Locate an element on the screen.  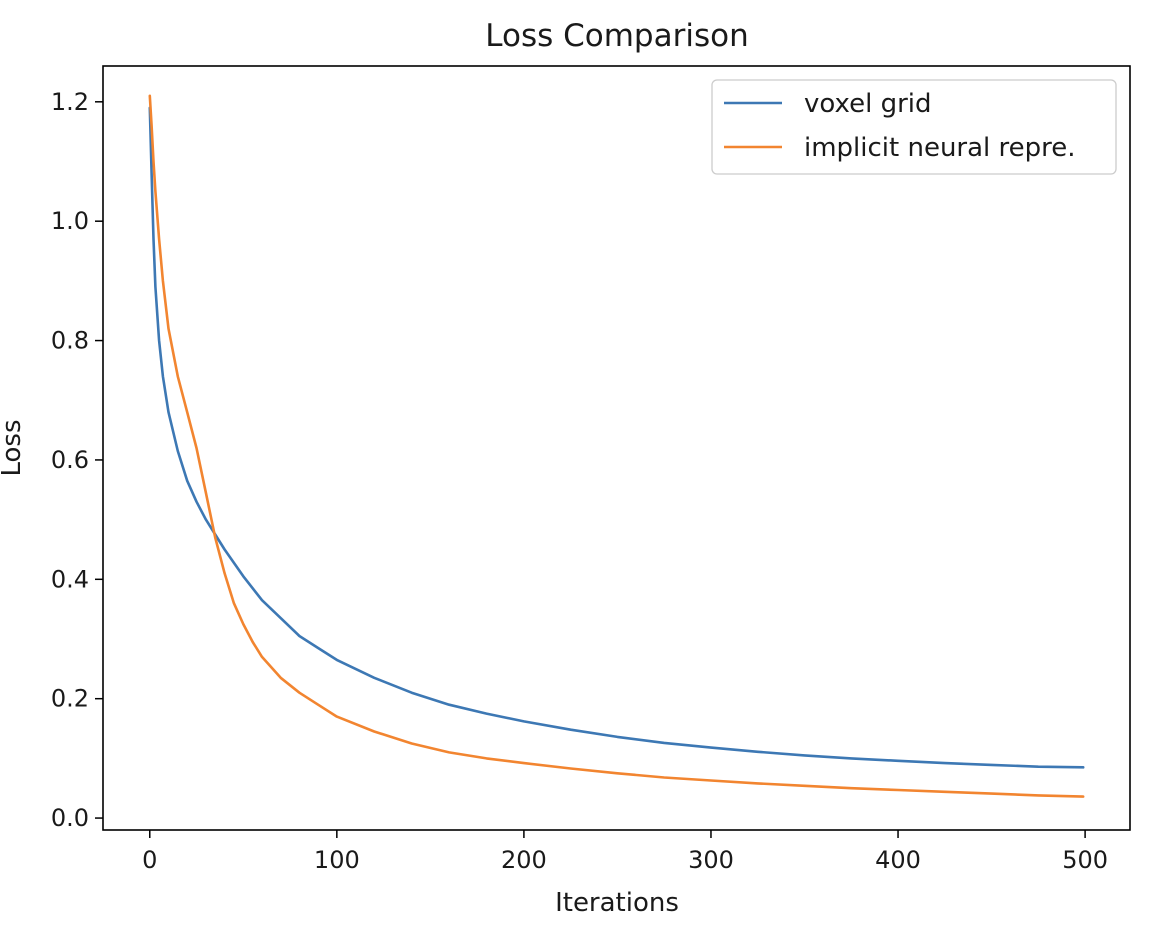
x-tick-label: 500 is located at coordinates (1085, 860).